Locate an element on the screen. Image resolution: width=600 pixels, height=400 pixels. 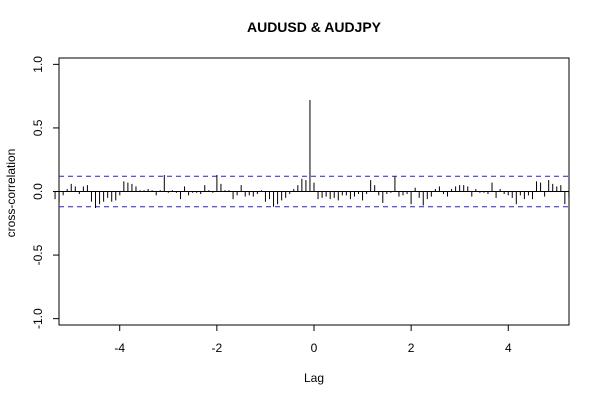
x-tick-label: -2 is located at coordinates (217, 348).